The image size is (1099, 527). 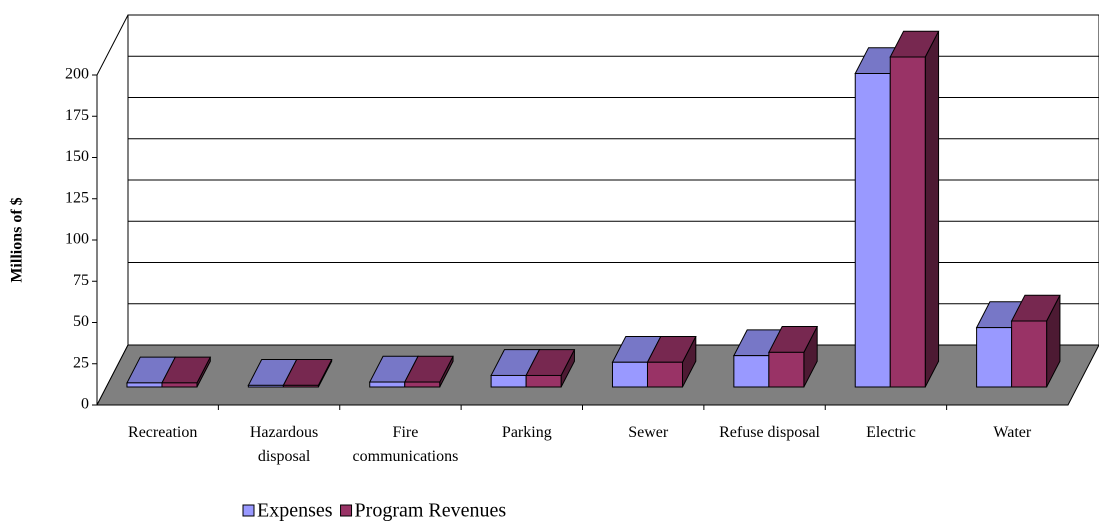 What do you see at coordinates (527, 432) in the screenshot?
I see `x-tick-label: Parking` at bounding box center [527, 432].